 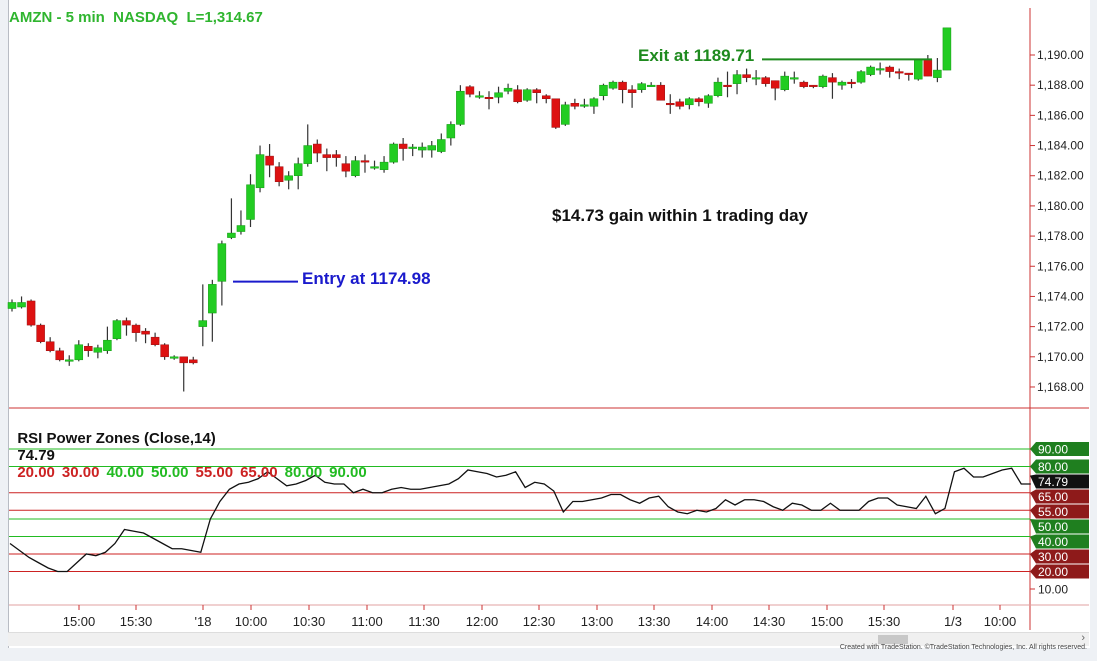 What do you see at coordinates (136, 621) in the screenshot?
I see `time-axis-label: 15:30` at bounding box center [136, 621].